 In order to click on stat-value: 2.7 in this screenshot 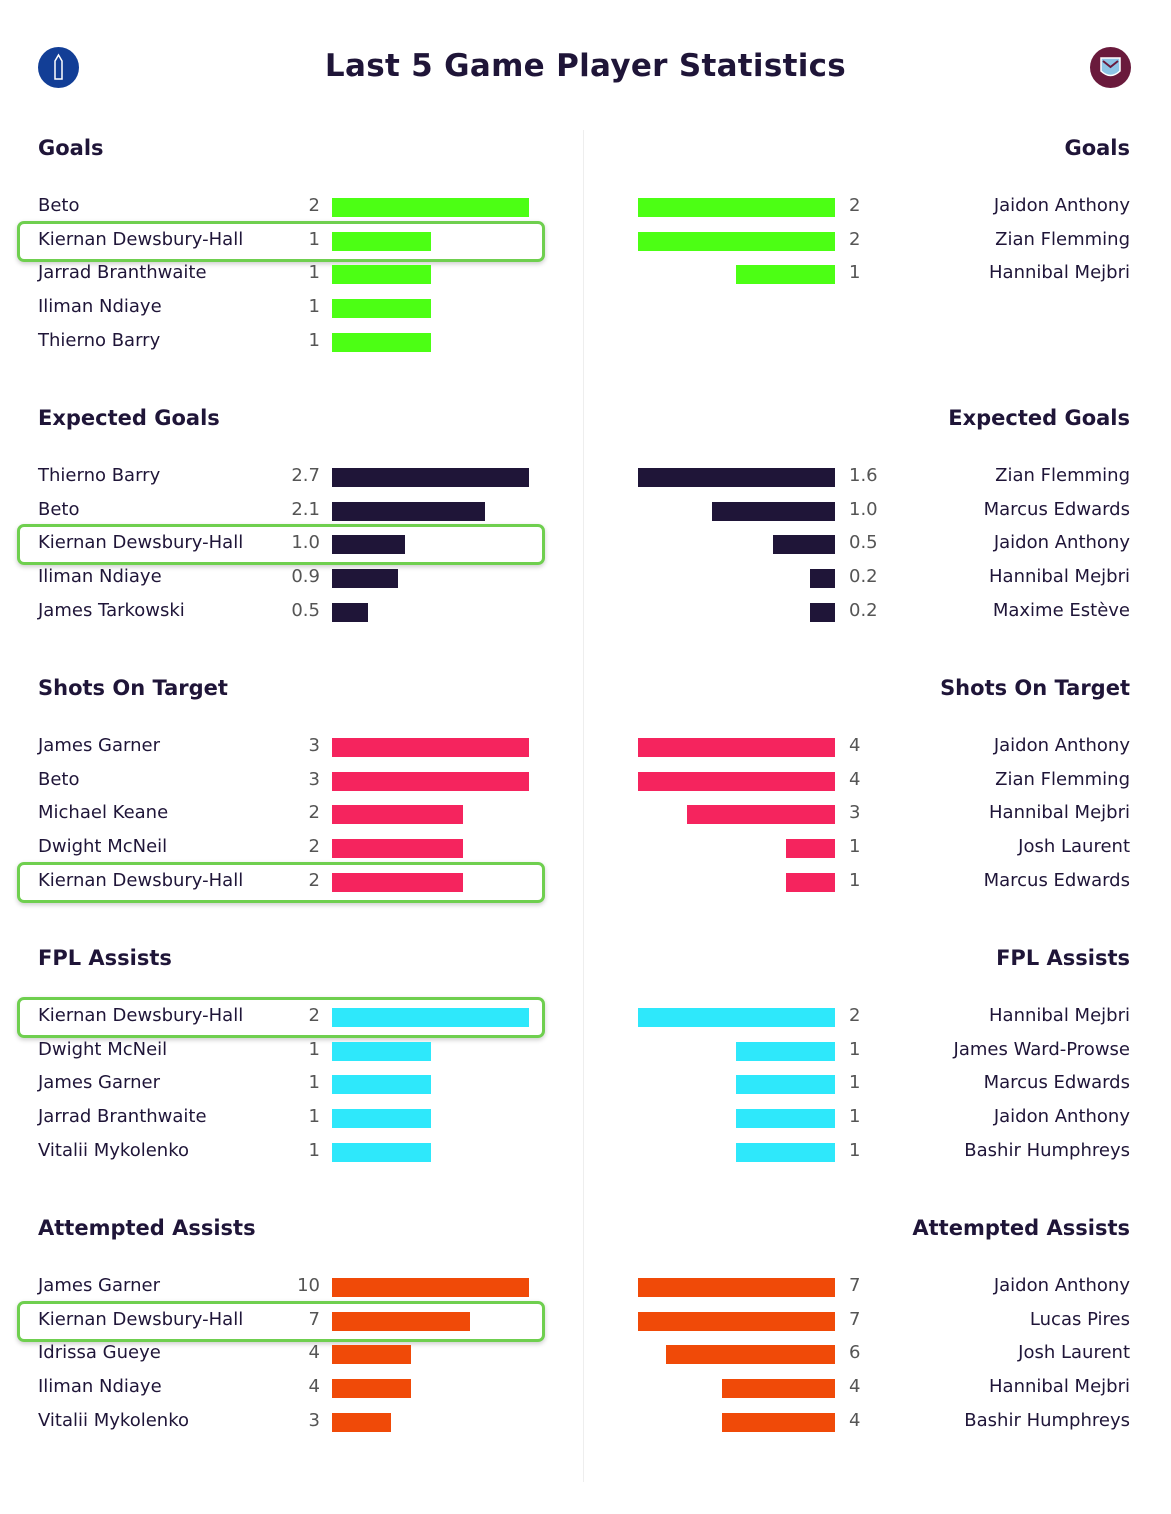, I will do `click(305, 475)`.